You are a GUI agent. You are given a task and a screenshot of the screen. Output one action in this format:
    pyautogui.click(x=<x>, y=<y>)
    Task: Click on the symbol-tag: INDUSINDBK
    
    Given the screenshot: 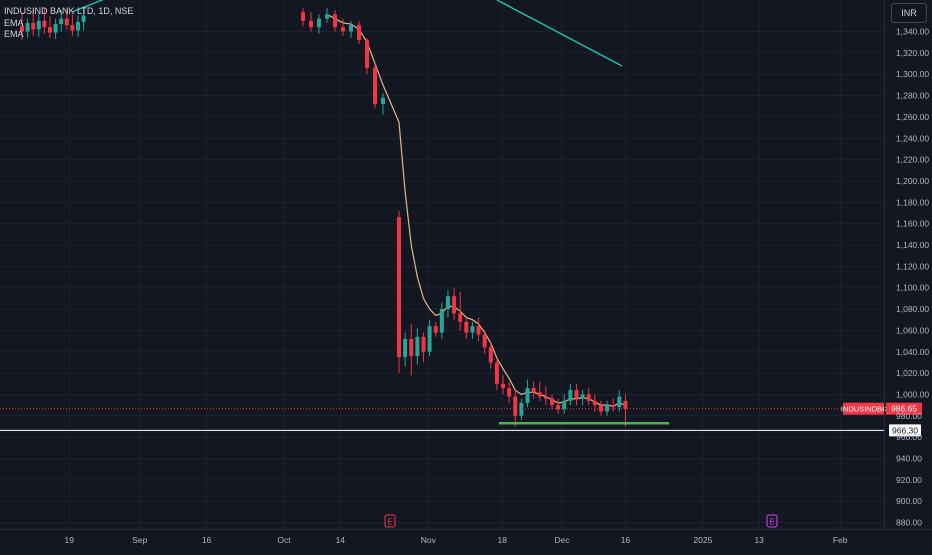 What is the action you would take?
    pyautogui.click(x=864, y=409)
    